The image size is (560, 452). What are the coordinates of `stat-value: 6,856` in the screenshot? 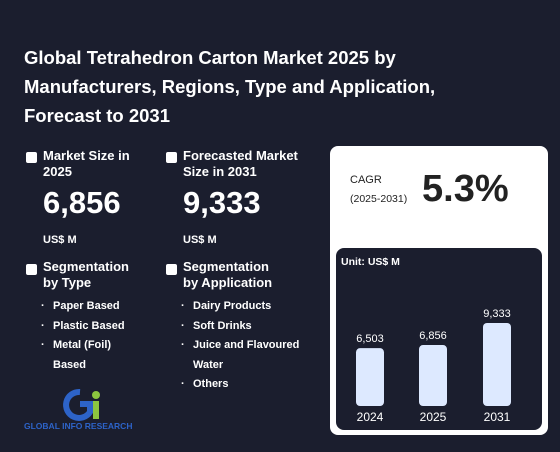 It's located at (82, 202).